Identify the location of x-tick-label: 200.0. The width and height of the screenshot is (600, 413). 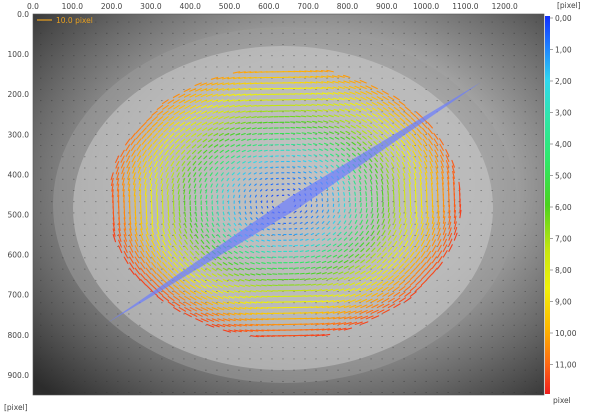
(112, 6).